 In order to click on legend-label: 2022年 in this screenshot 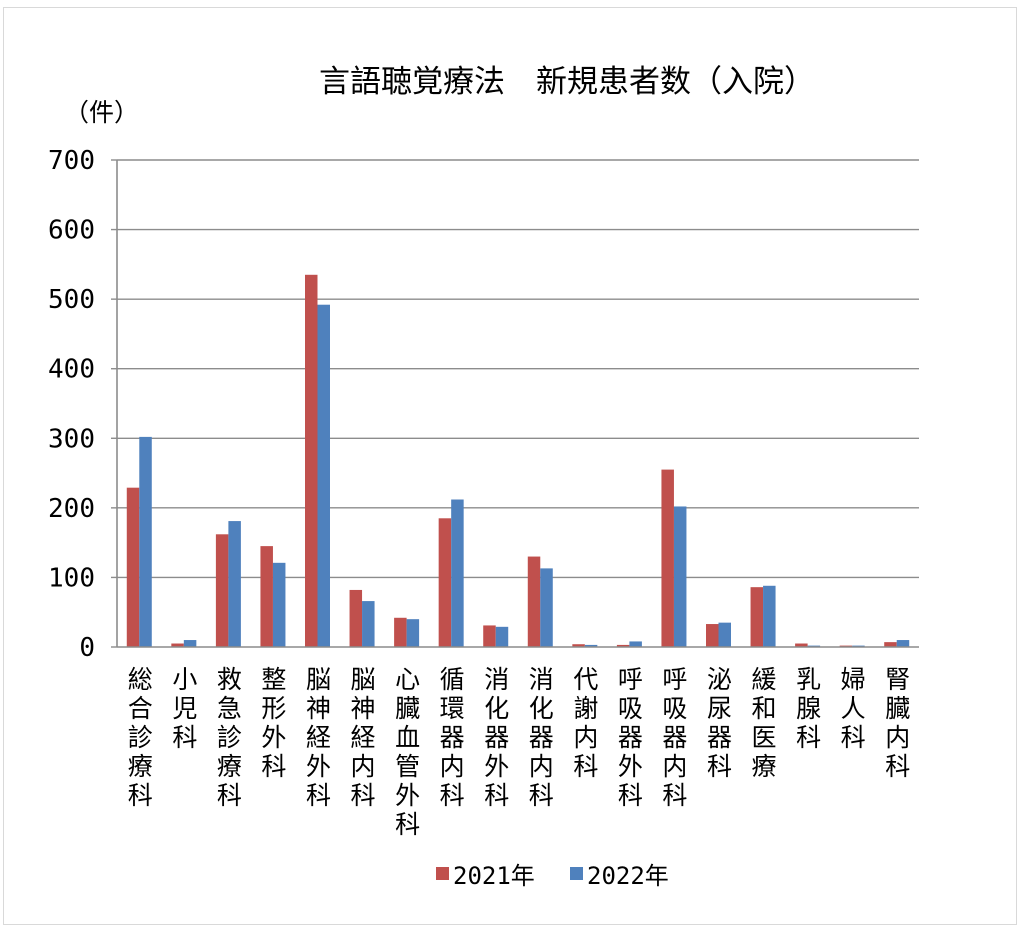, I will do `click(628, 876)`.